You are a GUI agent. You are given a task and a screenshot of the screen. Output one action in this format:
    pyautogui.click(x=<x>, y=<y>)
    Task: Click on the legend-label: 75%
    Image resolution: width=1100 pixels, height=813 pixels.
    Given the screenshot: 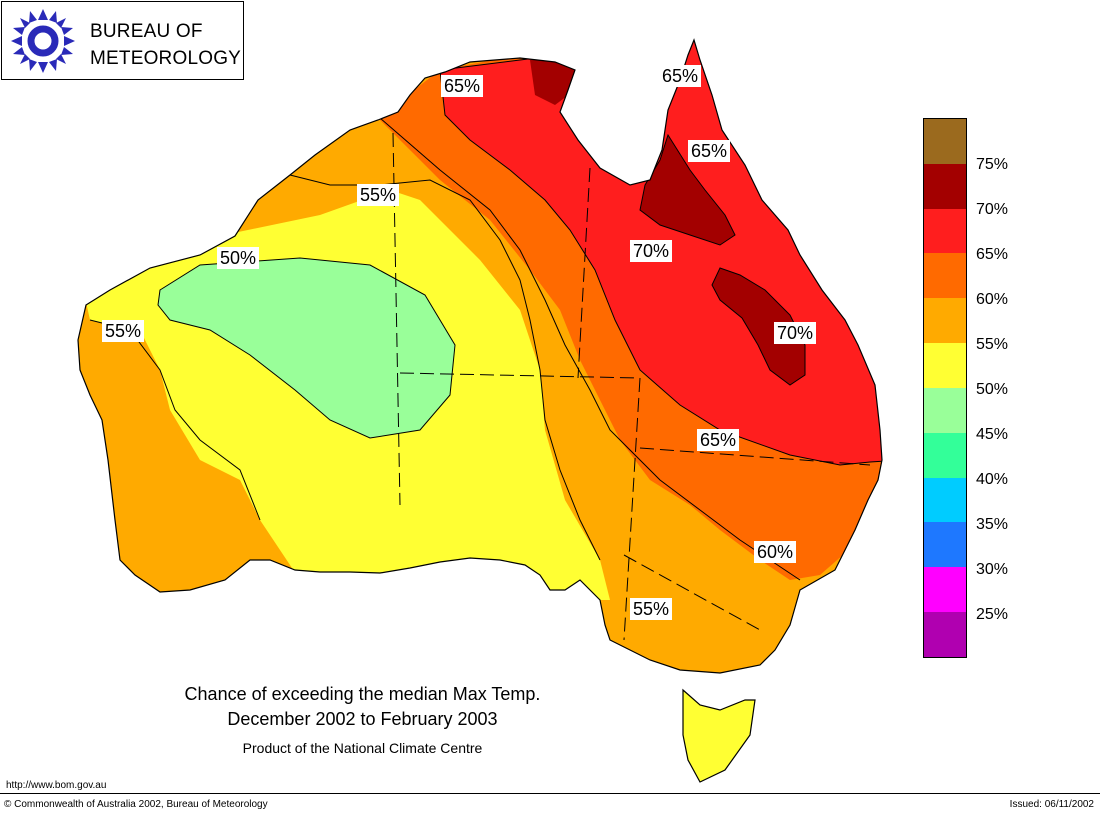 What is the action you would take?
    pyautogui.click(x=992, y=164)
    